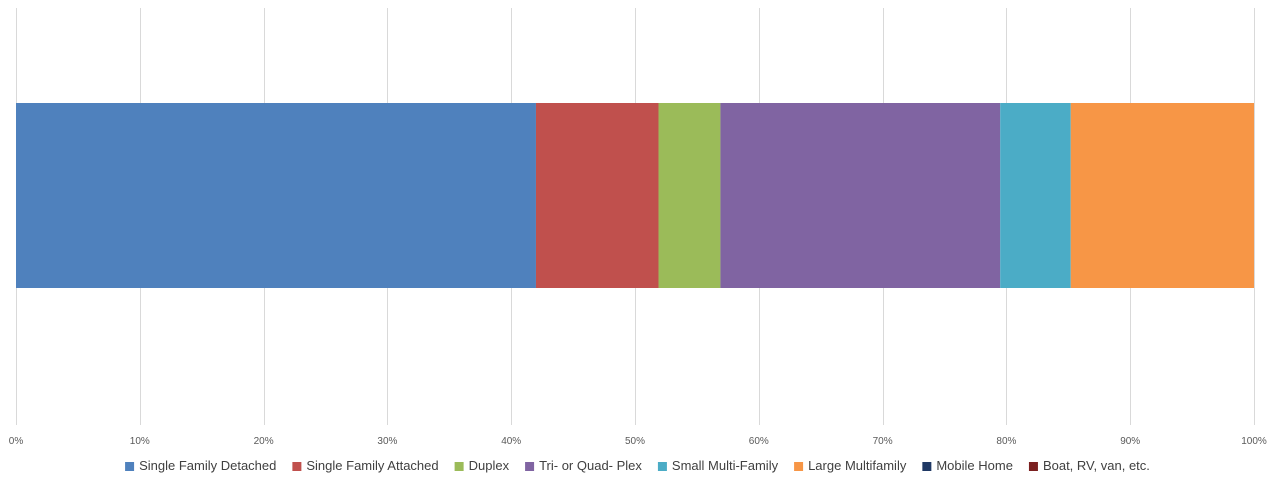  What do you see at coordinates (1006, 441) in the screenshot?
I see `x-tick-label: 80%` at bounding box center [1006, 441].